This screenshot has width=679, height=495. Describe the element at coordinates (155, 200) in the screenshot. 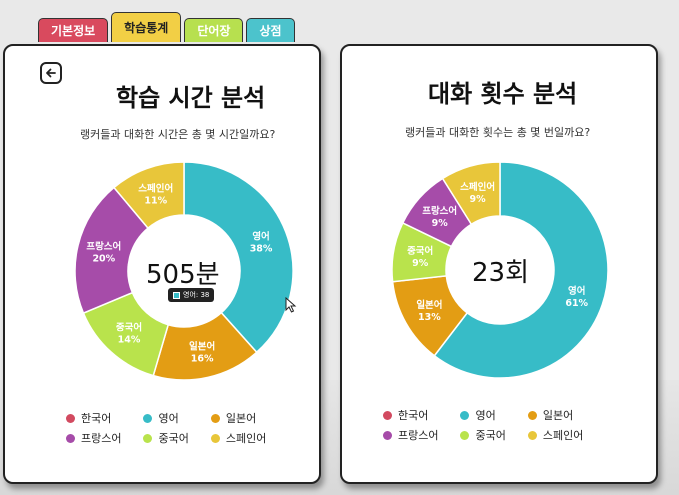

I see `slice-label-percent: 11%` at that location.